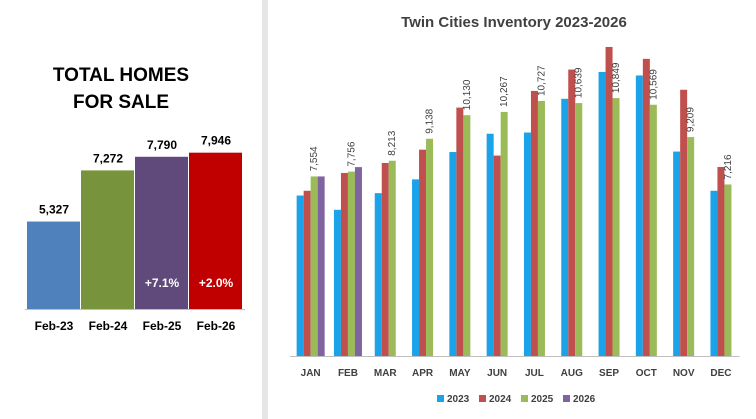 This screenshot has height=419, width=756. What do you see at coordinates (728, 166) in the screenshot?
I see `value-label: 7,216` at bounding box center [728, 166].